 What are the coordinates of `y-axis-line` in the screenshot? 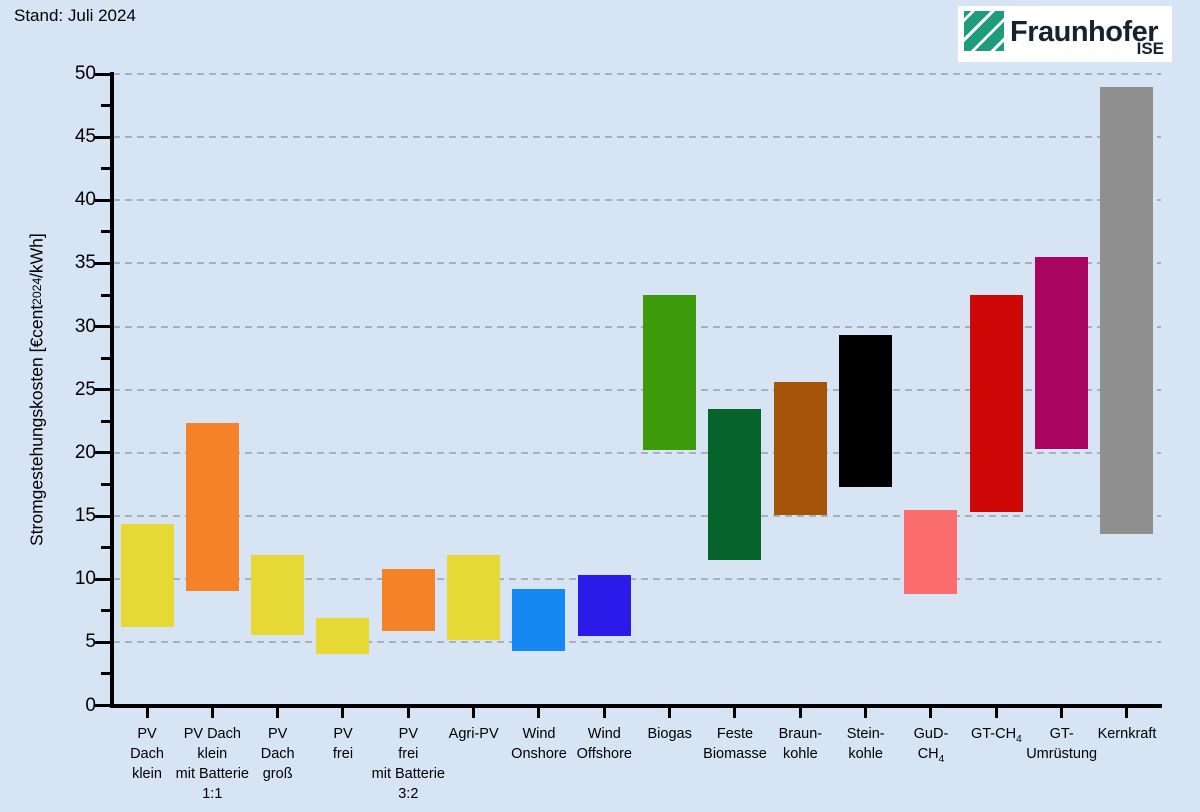 It's located at (112, 389).